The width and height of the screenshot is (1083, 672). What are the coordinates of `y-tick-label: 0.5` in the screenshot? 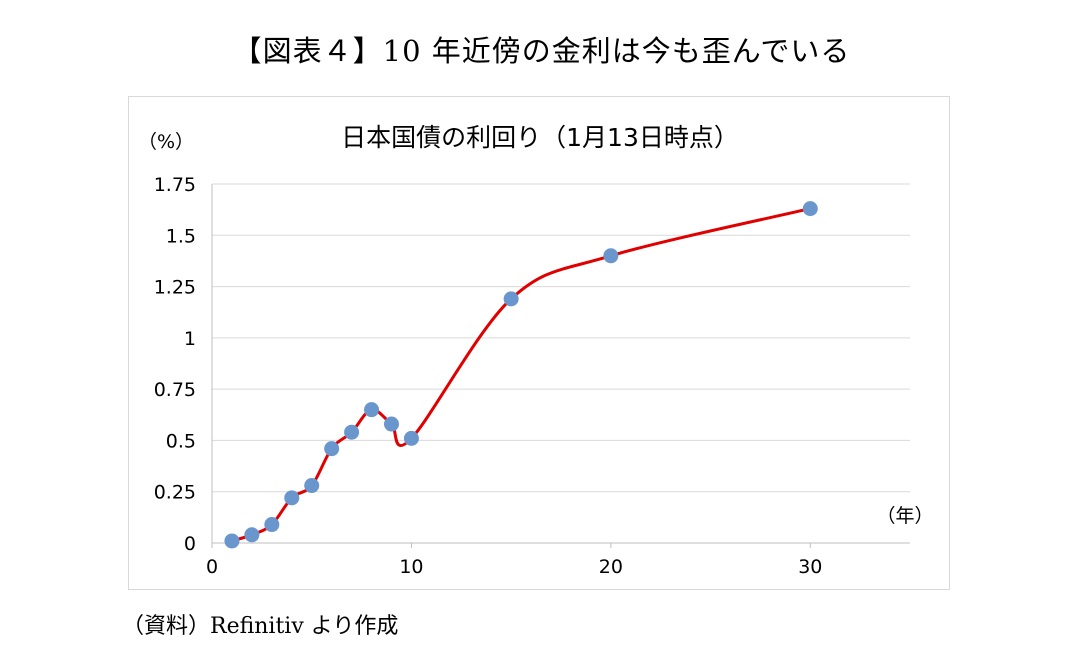 It's located at (181, 441).